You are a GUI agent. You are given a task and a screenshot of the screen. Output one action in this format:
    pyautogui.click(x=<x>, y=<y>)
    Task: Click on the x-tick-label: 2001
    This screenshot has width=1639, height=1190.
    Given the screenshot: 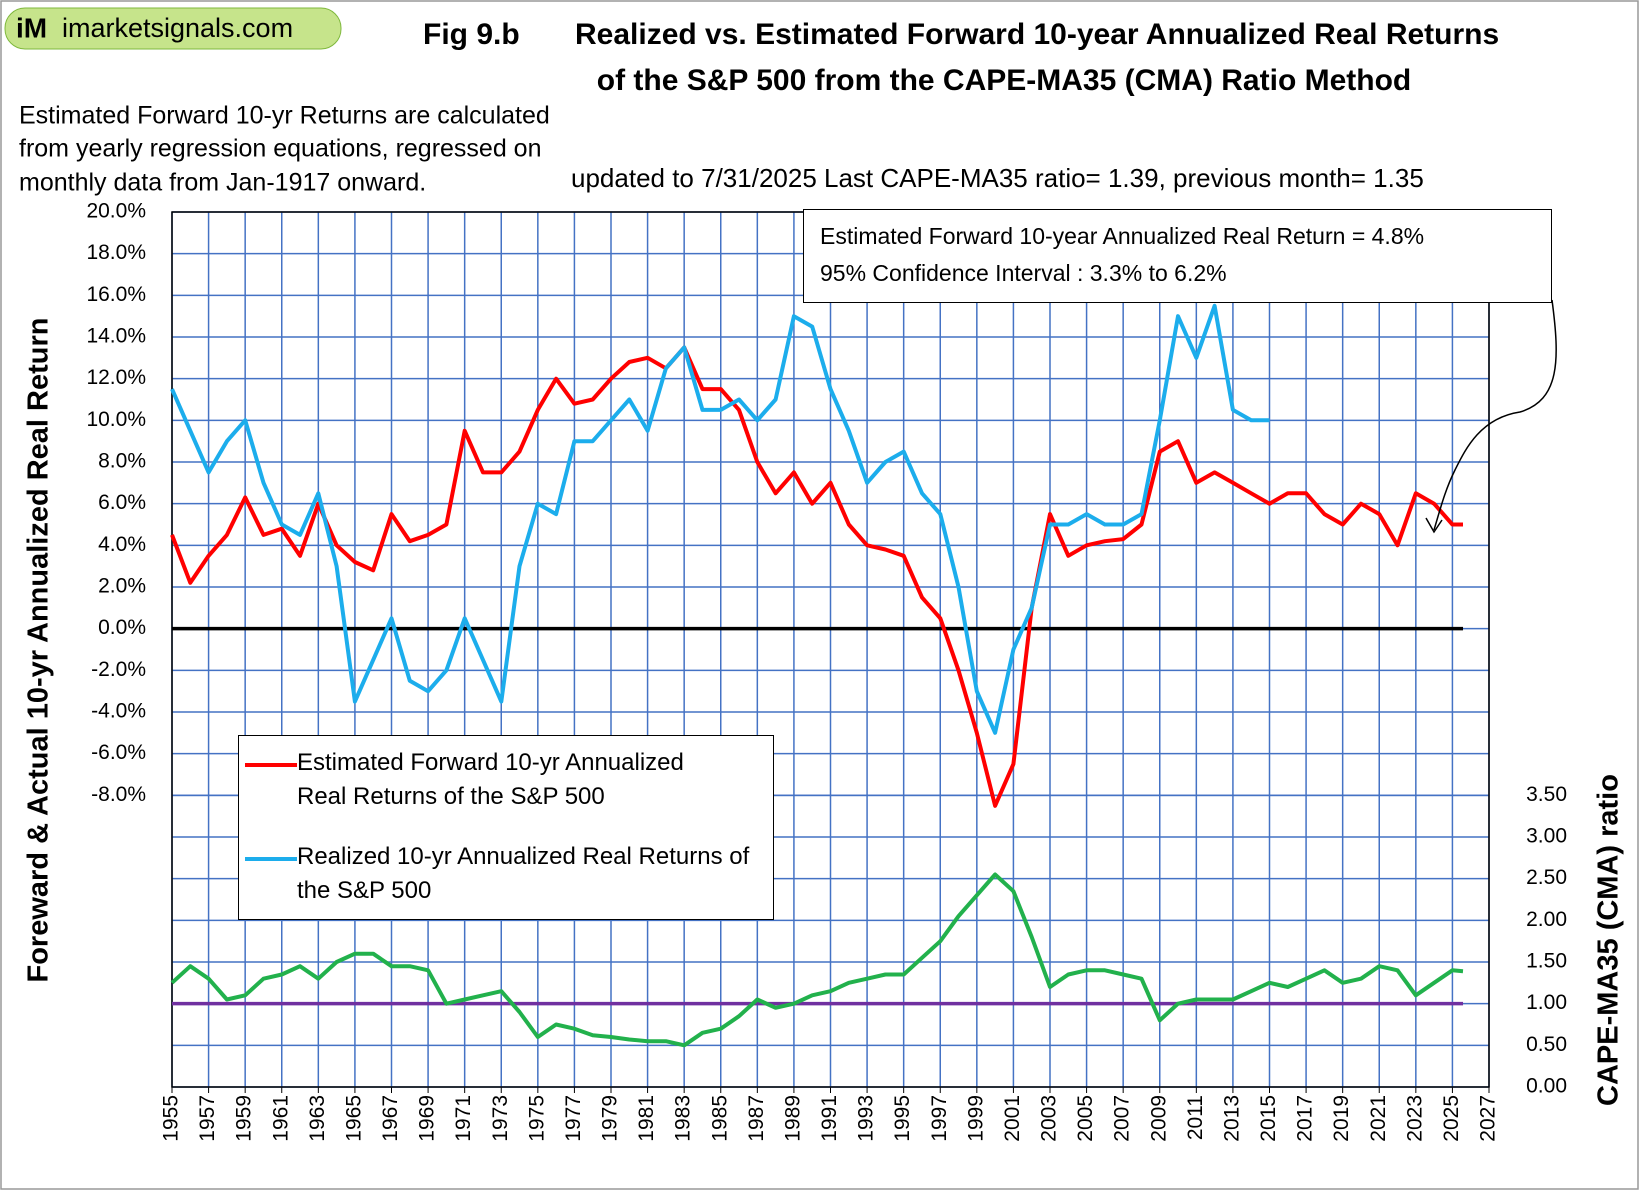 What is the action you would take?
    pyautogui.click(x=1012, y=1118)
    